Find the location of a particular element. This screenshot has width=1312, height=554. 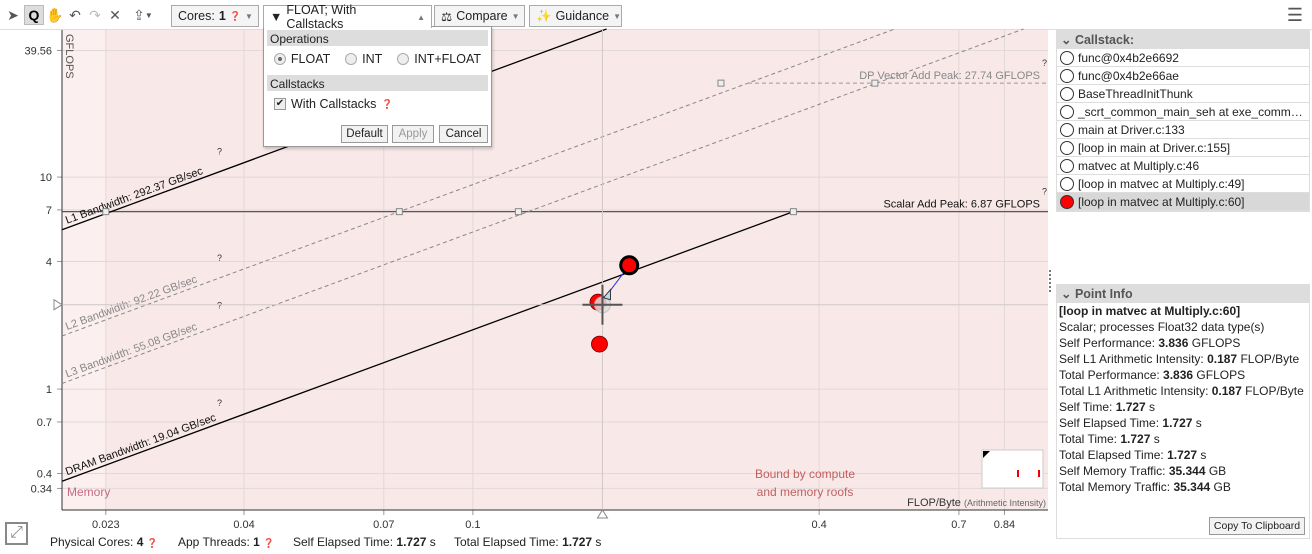

filter-dropdown: ▼ FLOAT; With Callstacks ▲ is located at coordinates (347, 17).